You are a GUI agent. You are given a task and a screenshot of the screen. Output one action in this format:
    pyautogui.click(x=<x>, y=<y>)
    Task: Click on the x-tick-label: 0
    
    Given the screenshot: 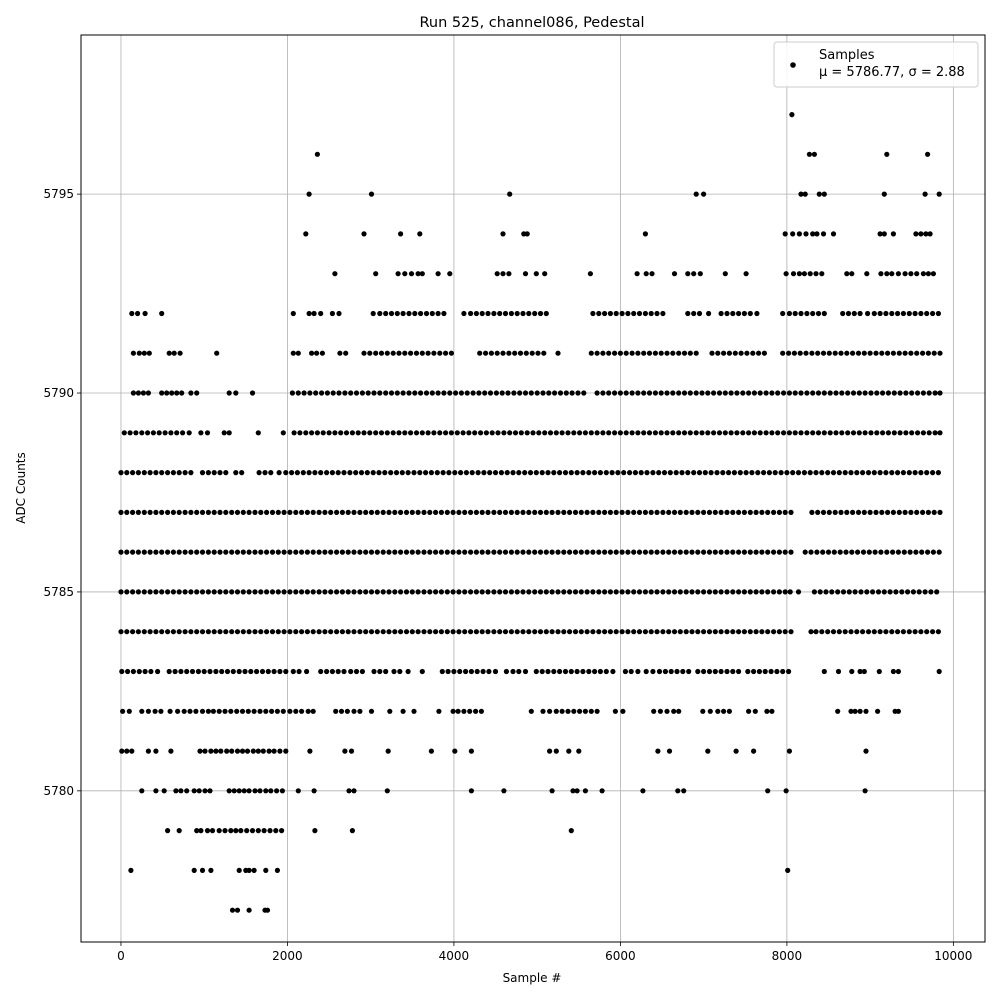 What is the action you would take?
    pyautogui.click(x=121, y=956)
    